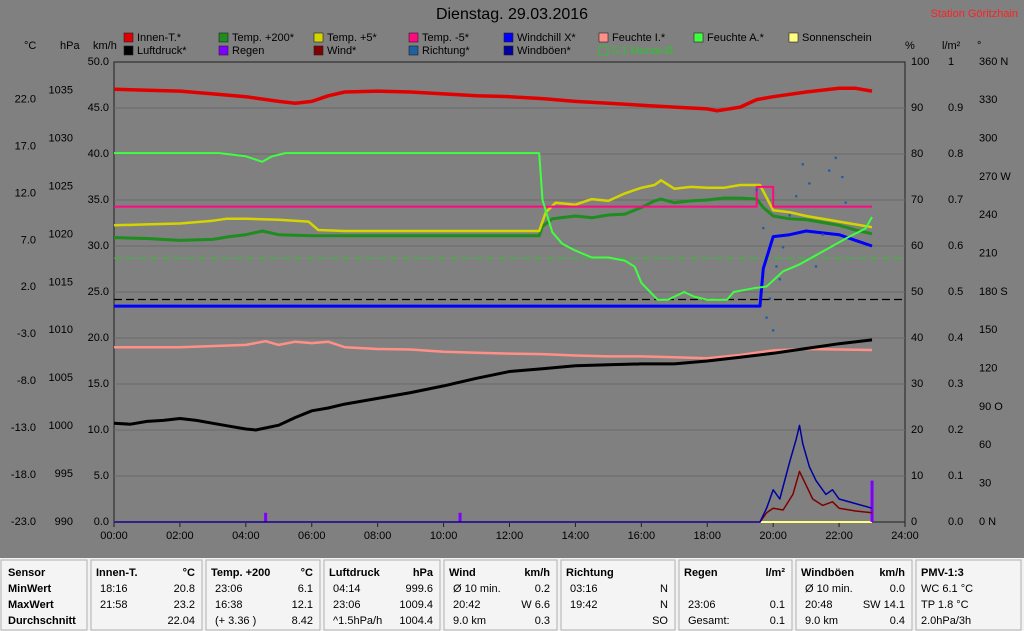 Image resolution: width=1024 pixels, height=631 pixels. I want to click on y-tick-label: 12.0, so click(25, 193).